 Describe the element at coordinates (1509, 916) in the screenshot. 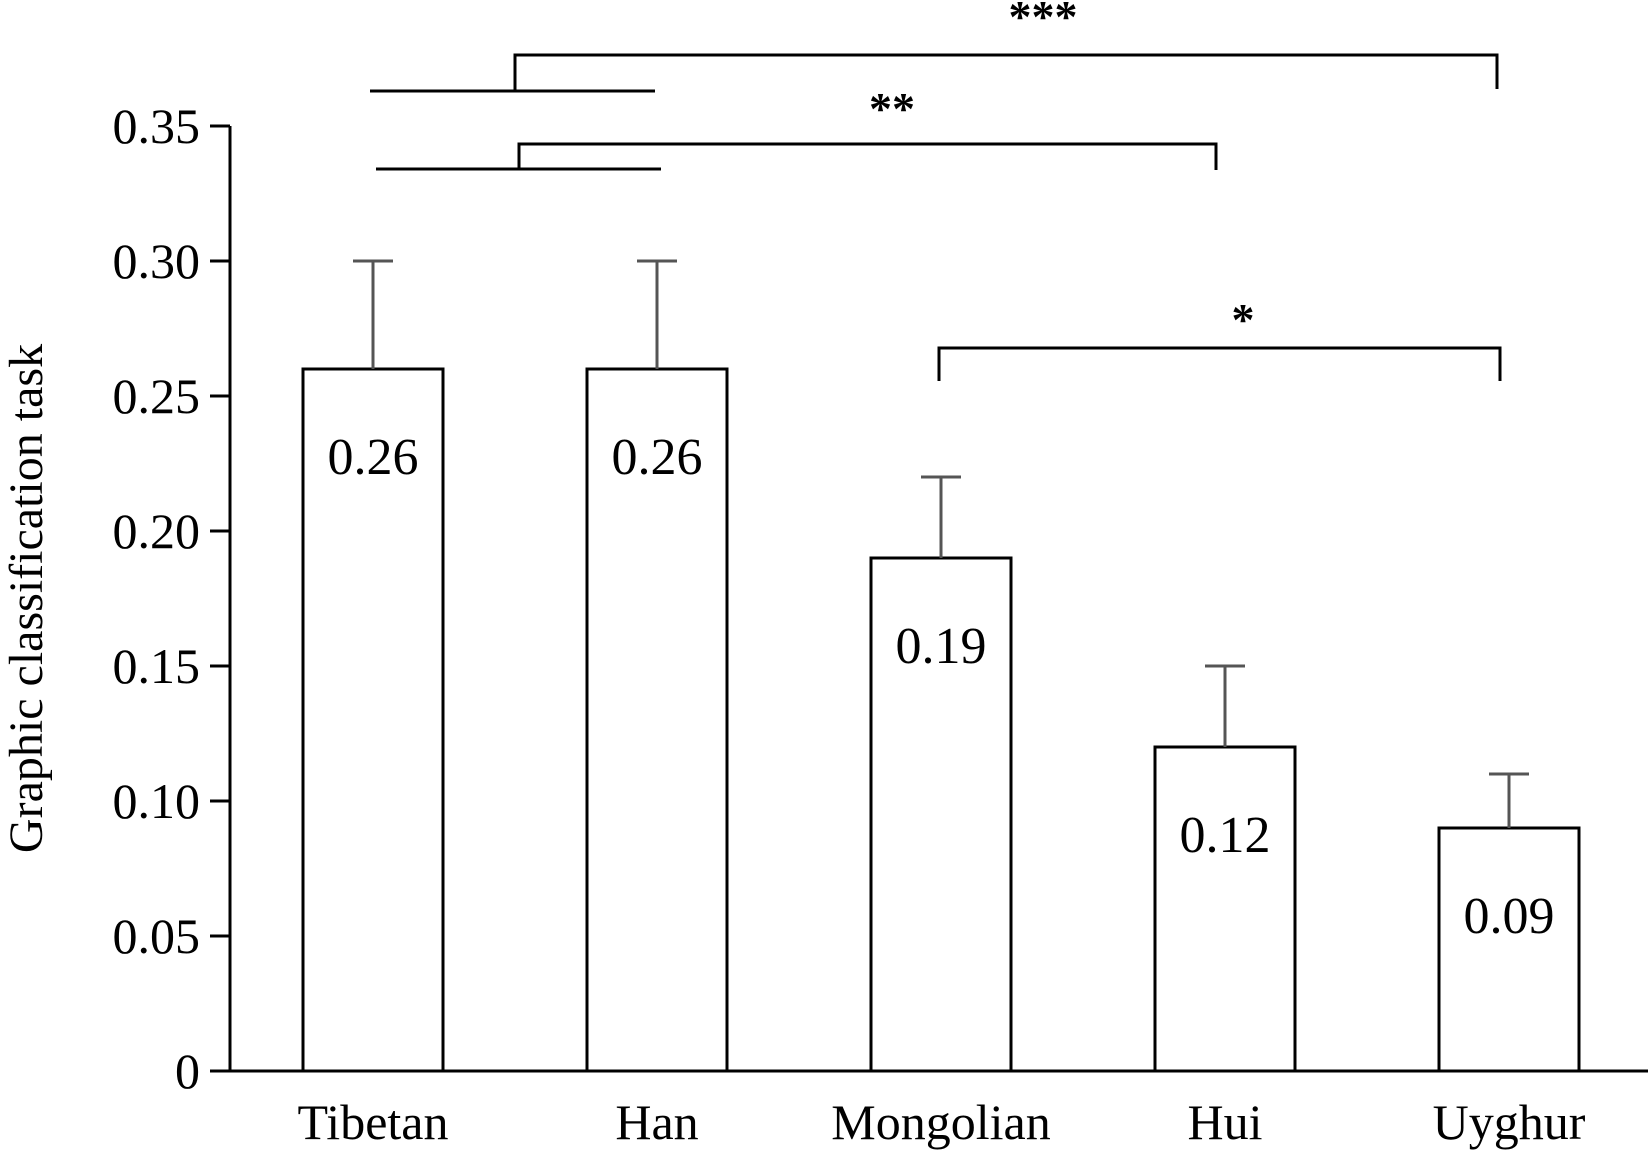

I see `data-label: 0.09` at that location.